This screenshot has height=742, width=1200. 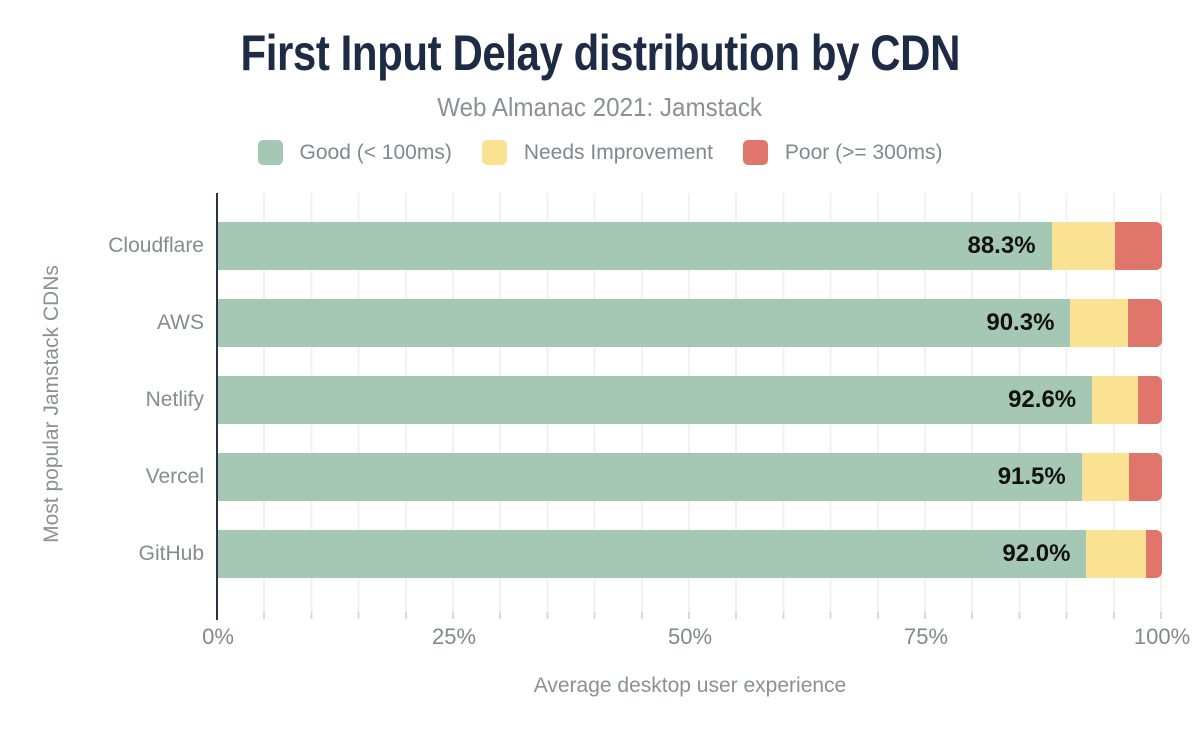 I want to click on stacked-bar: 90.3%, so click(x=690, y=322).